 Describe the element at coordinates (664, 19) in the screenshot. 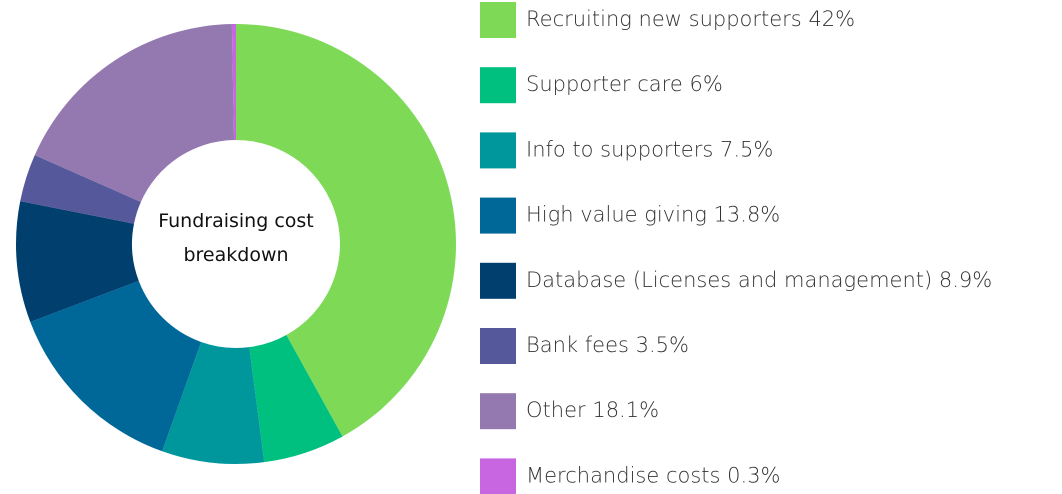

I see `legend-name: Recruiting new supporters` at that location.